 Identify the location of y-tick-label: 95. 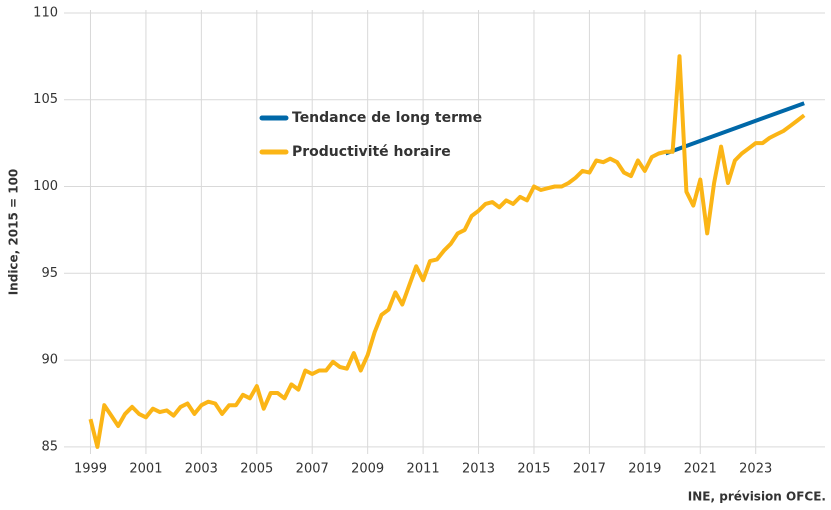
(49, 273).